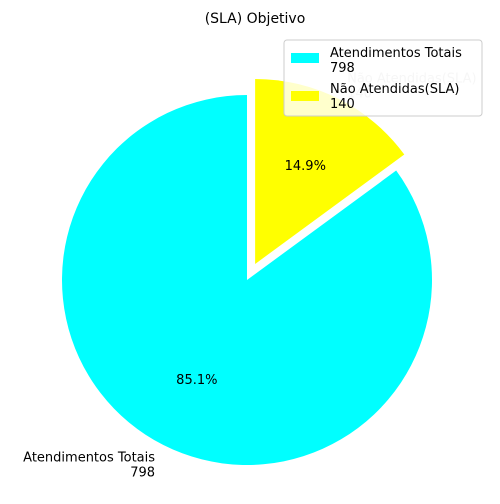  I want to click on legend-frame, so click(383, 78).